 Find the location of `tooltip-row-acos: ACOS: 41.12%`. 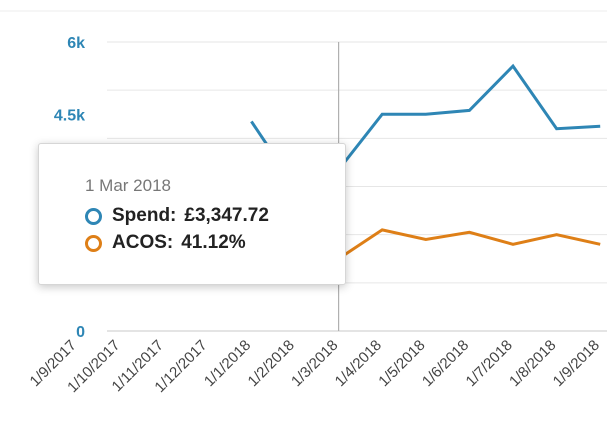

tooltip-row-acos: ACOS: 41.12% is located at coordinates (165, 243).